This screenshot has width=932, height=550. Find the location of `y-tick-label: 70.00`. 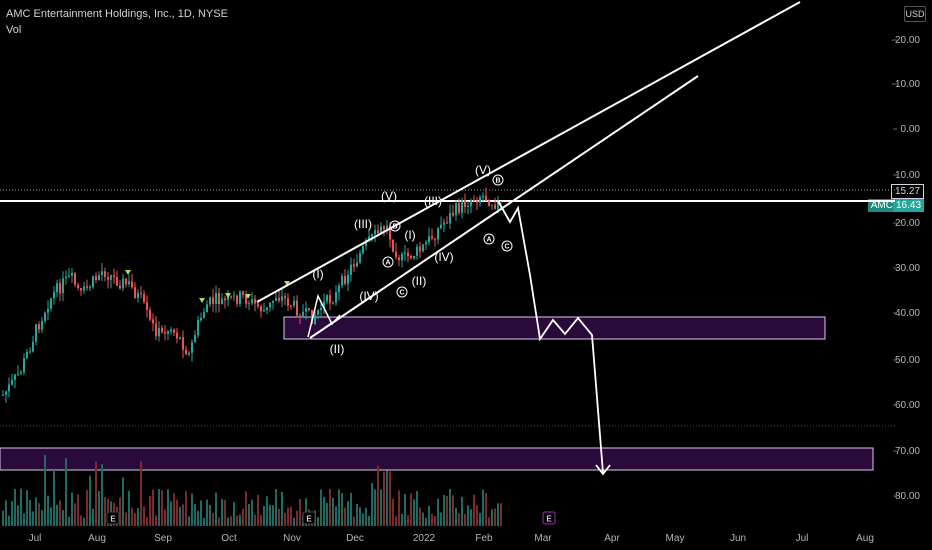

y-tick-label: 70.00 is located at coordinates (907, 451).